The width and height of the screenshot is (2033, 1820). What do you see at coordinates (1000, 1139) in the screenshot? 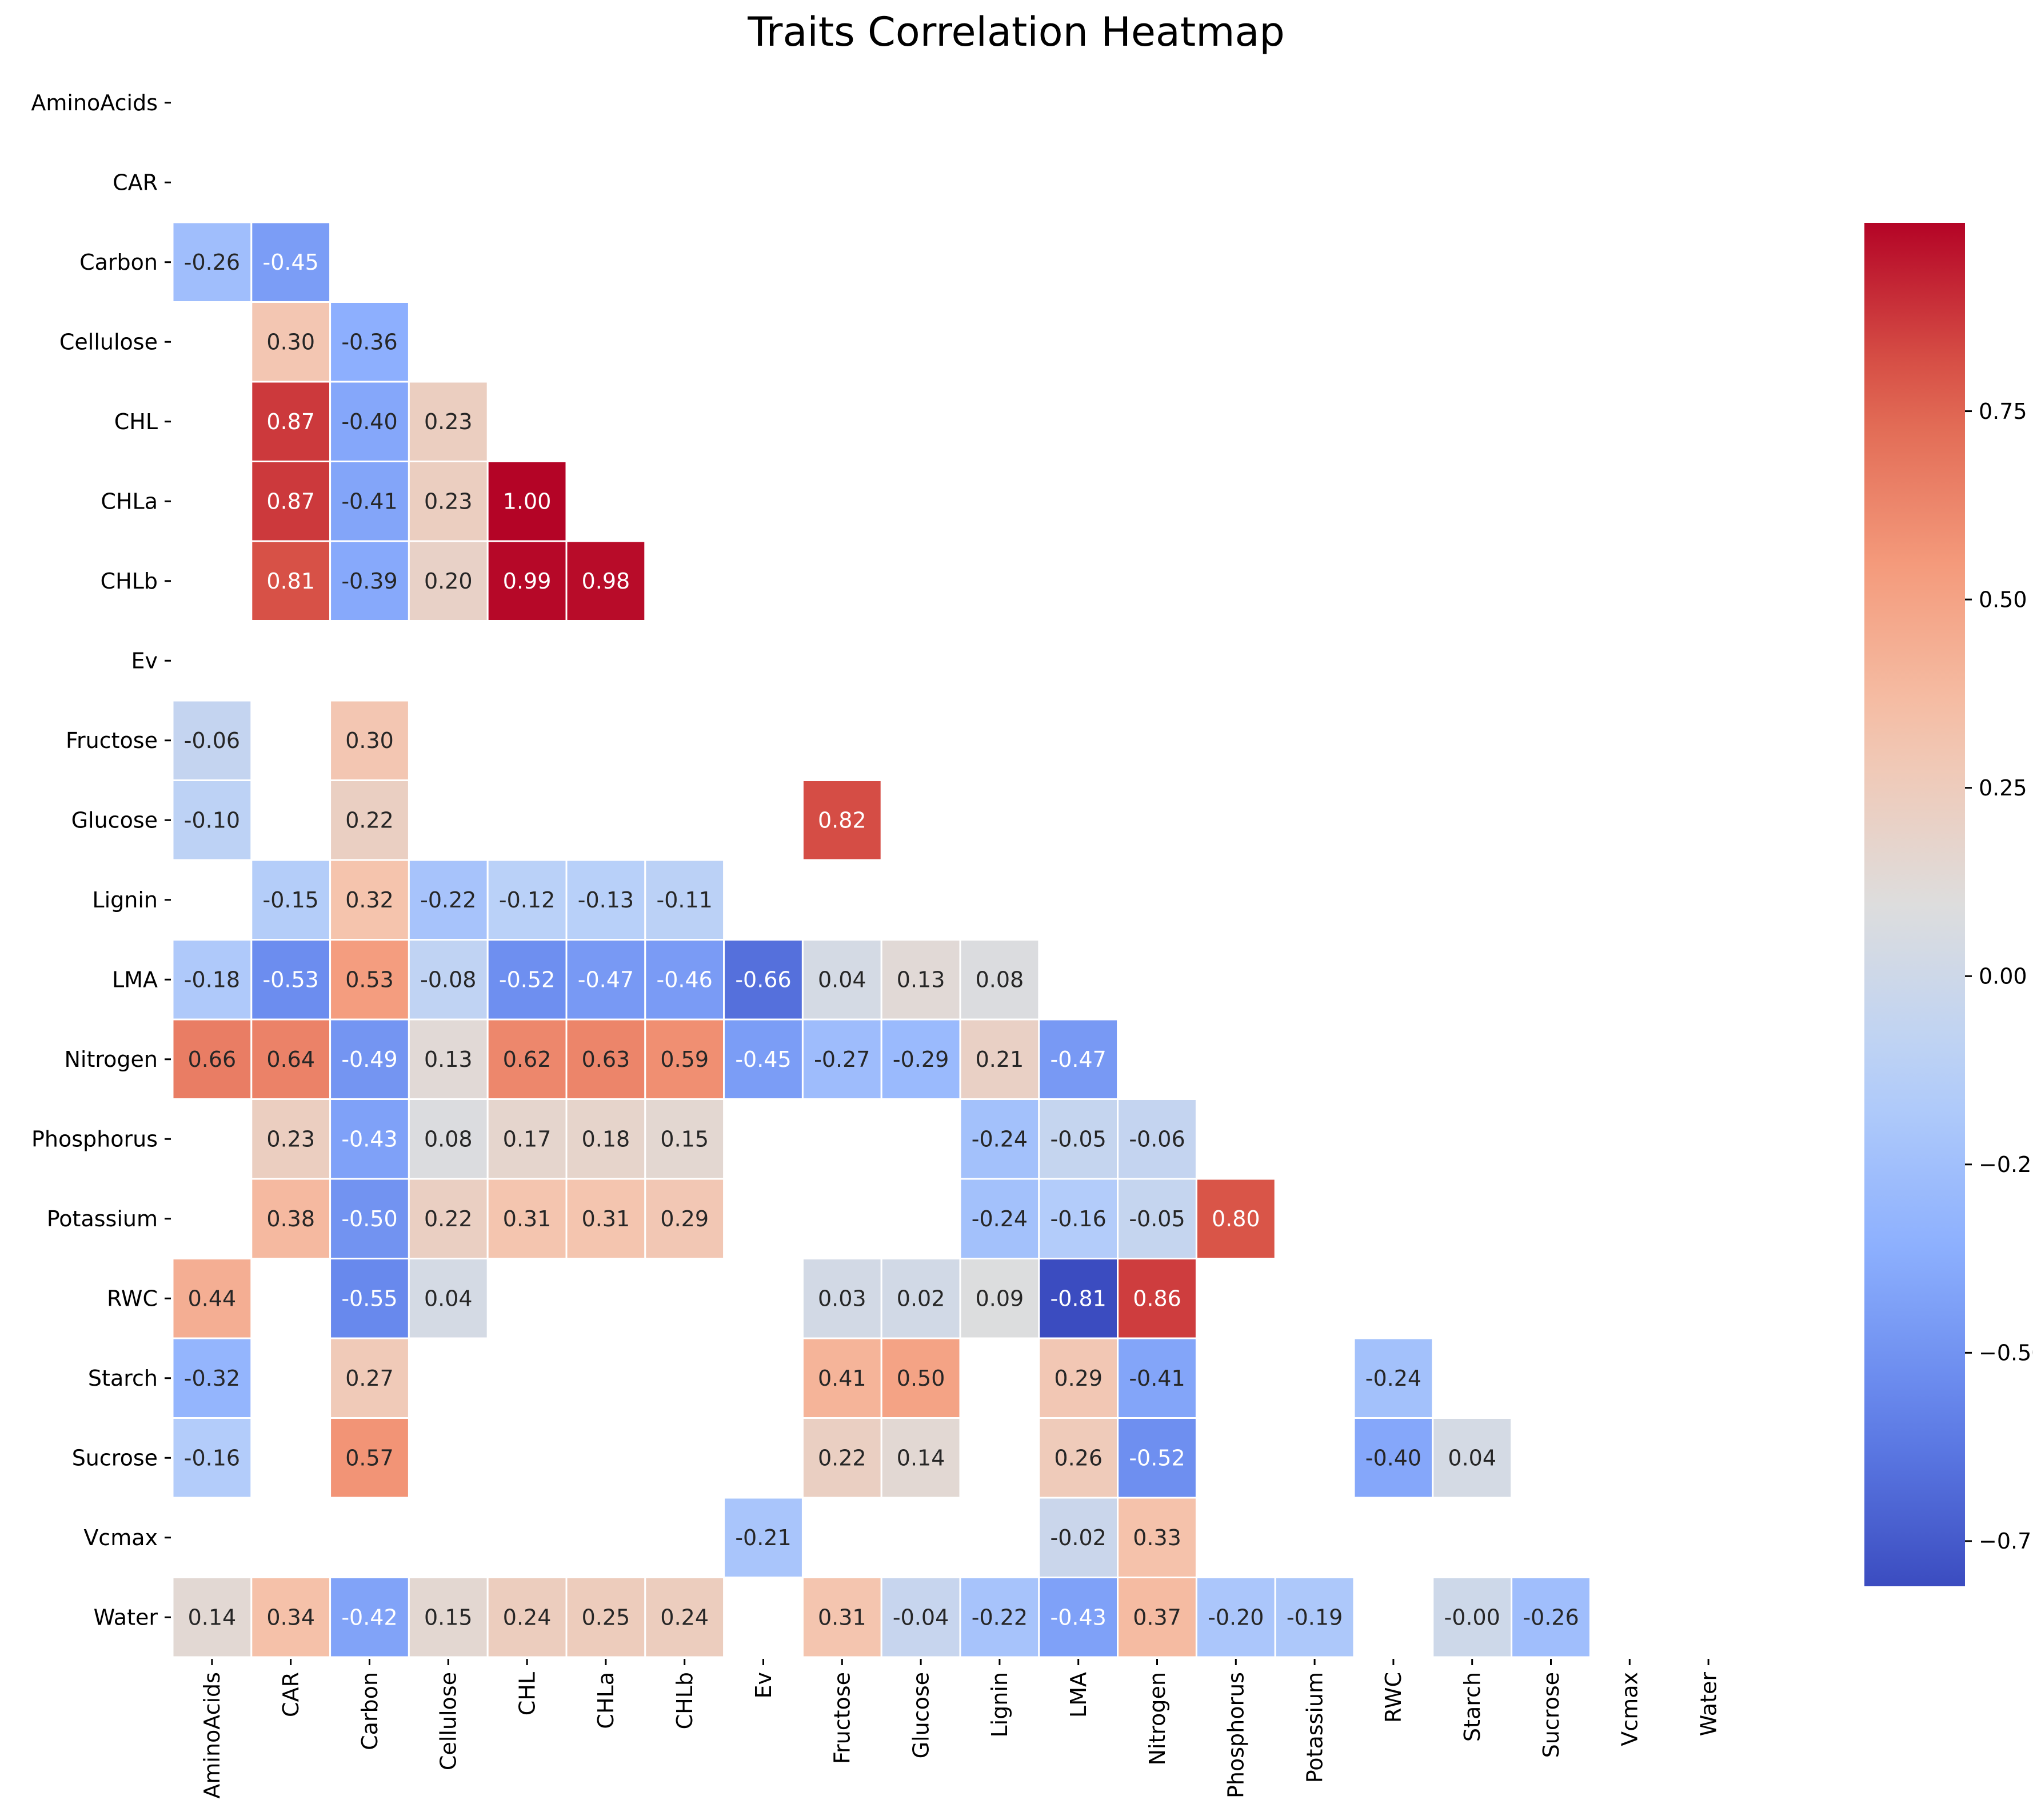
I see `cell-value-label: -0.24` at bounding box center [1000, 1139].